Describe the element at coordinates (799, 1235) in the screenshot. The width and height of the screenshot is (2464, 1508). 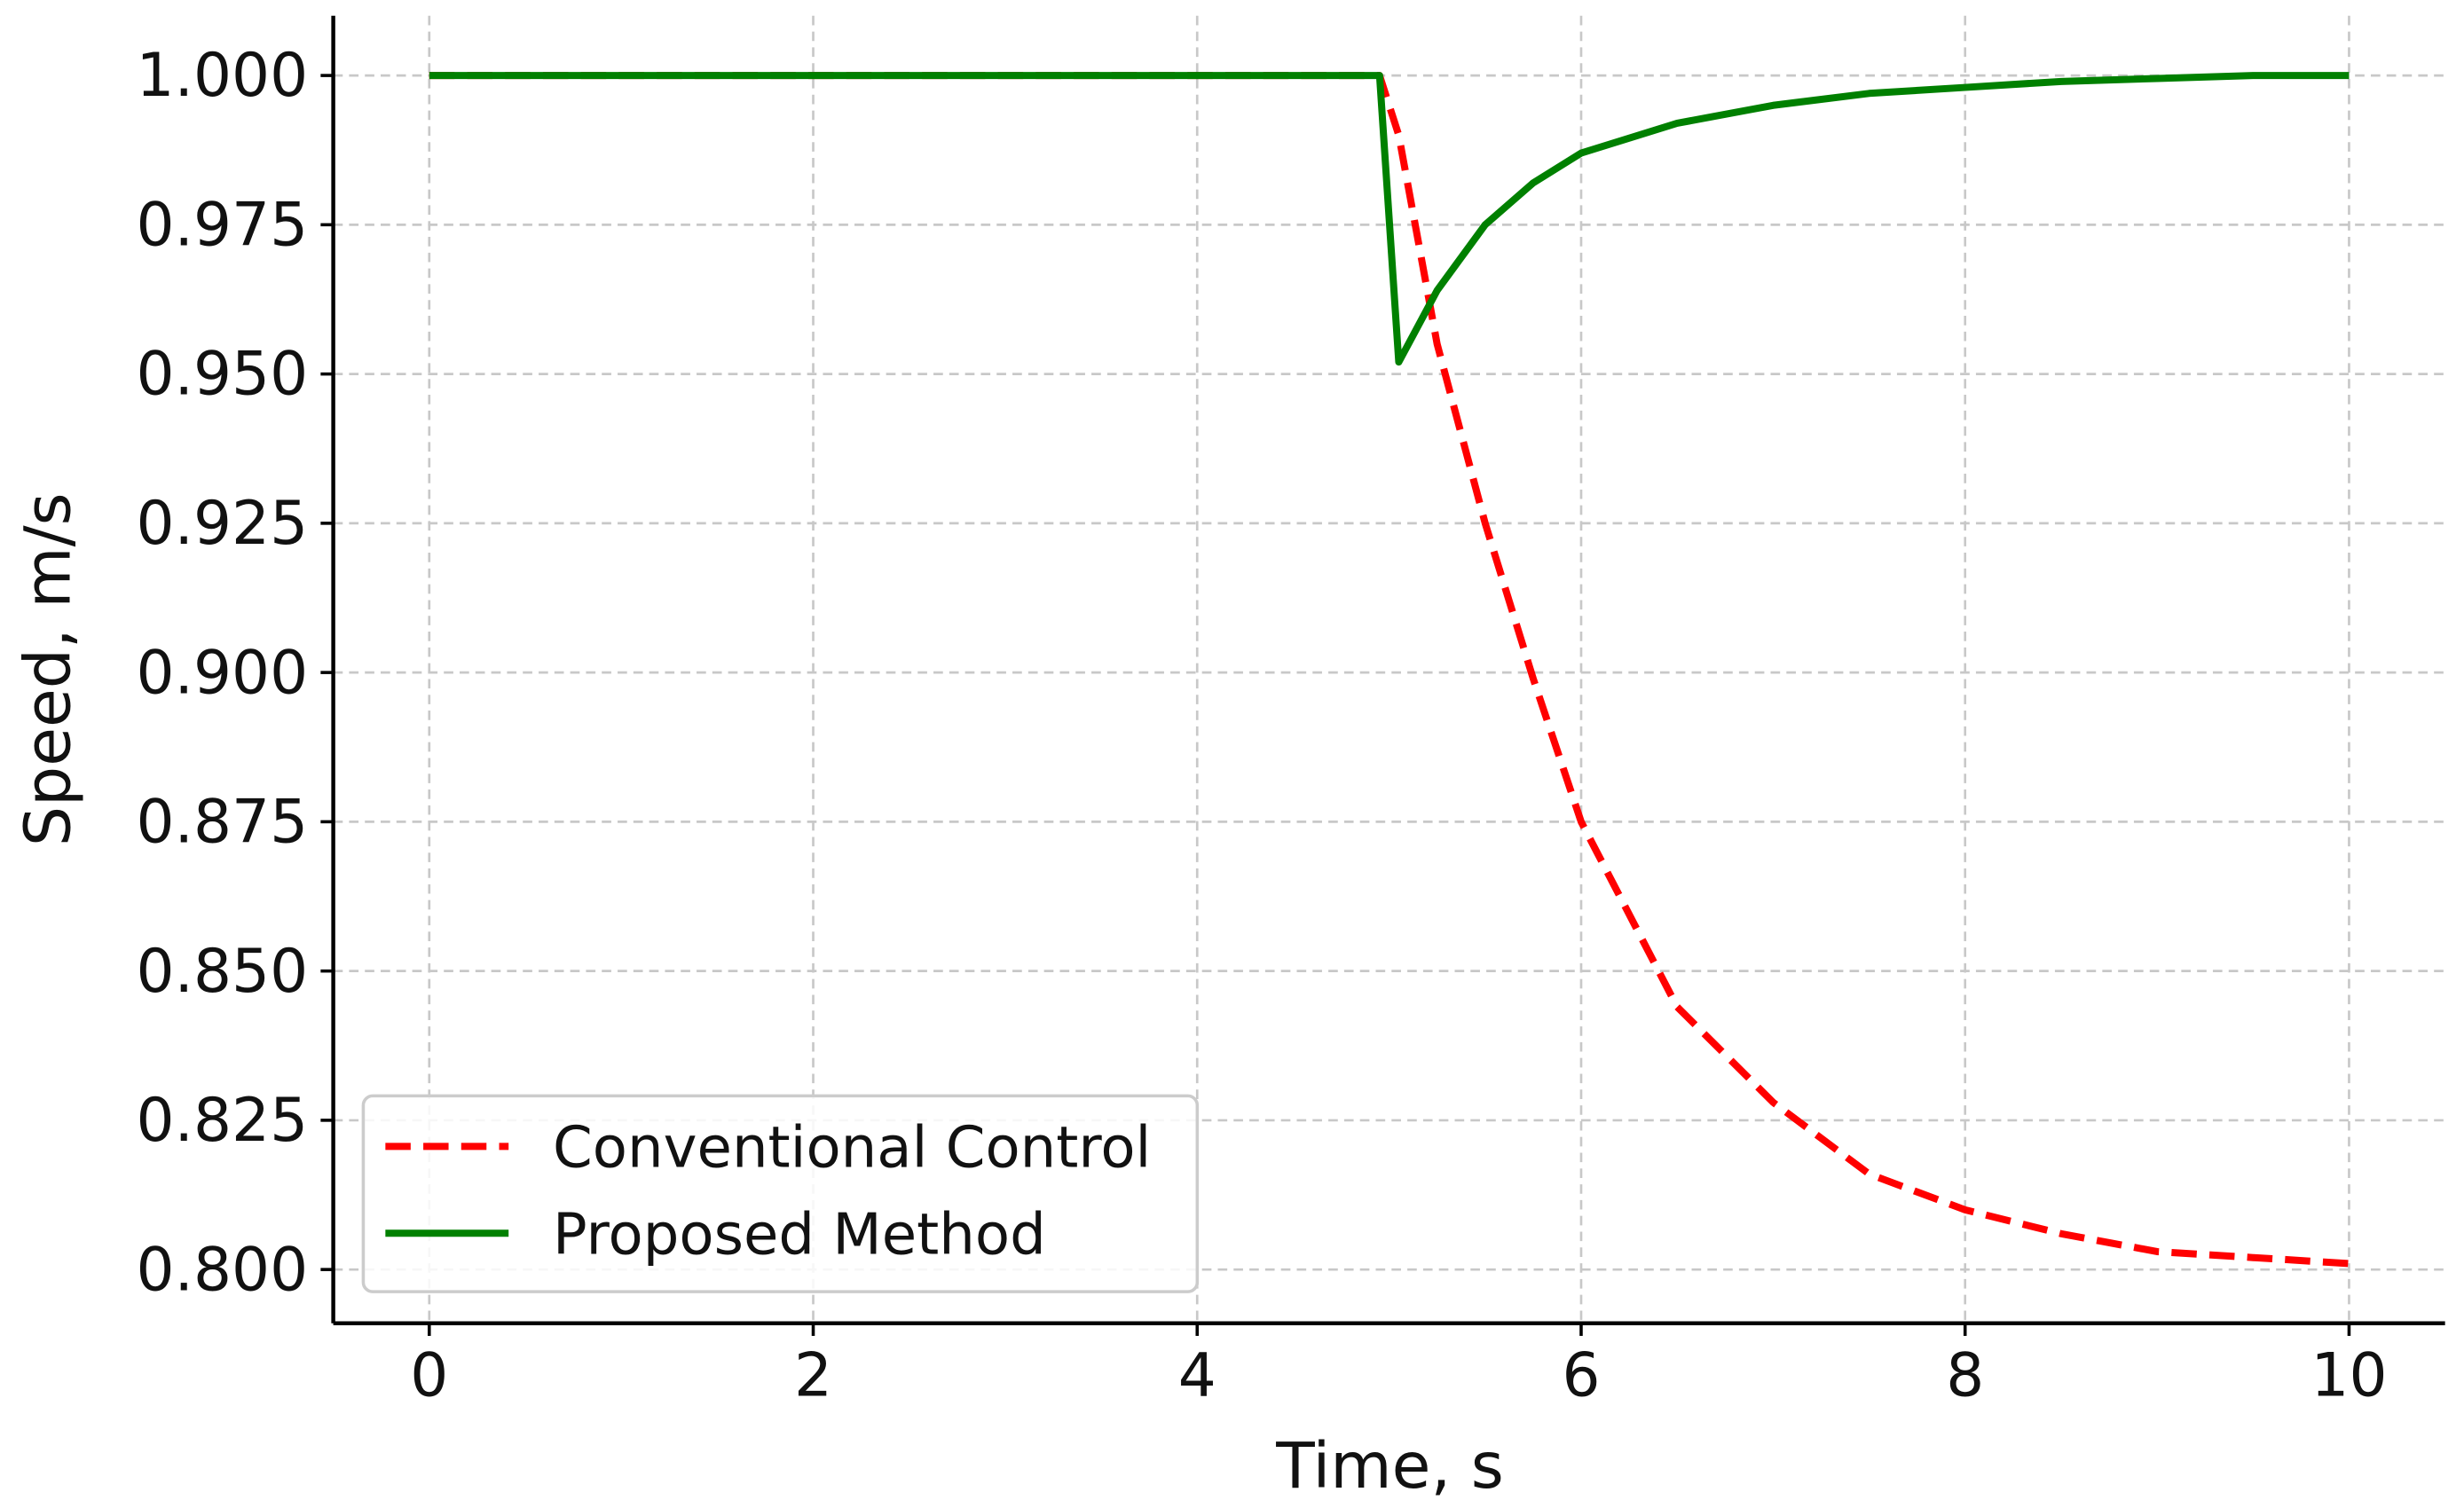
I see `legend-label: Proposed Method` at that location.